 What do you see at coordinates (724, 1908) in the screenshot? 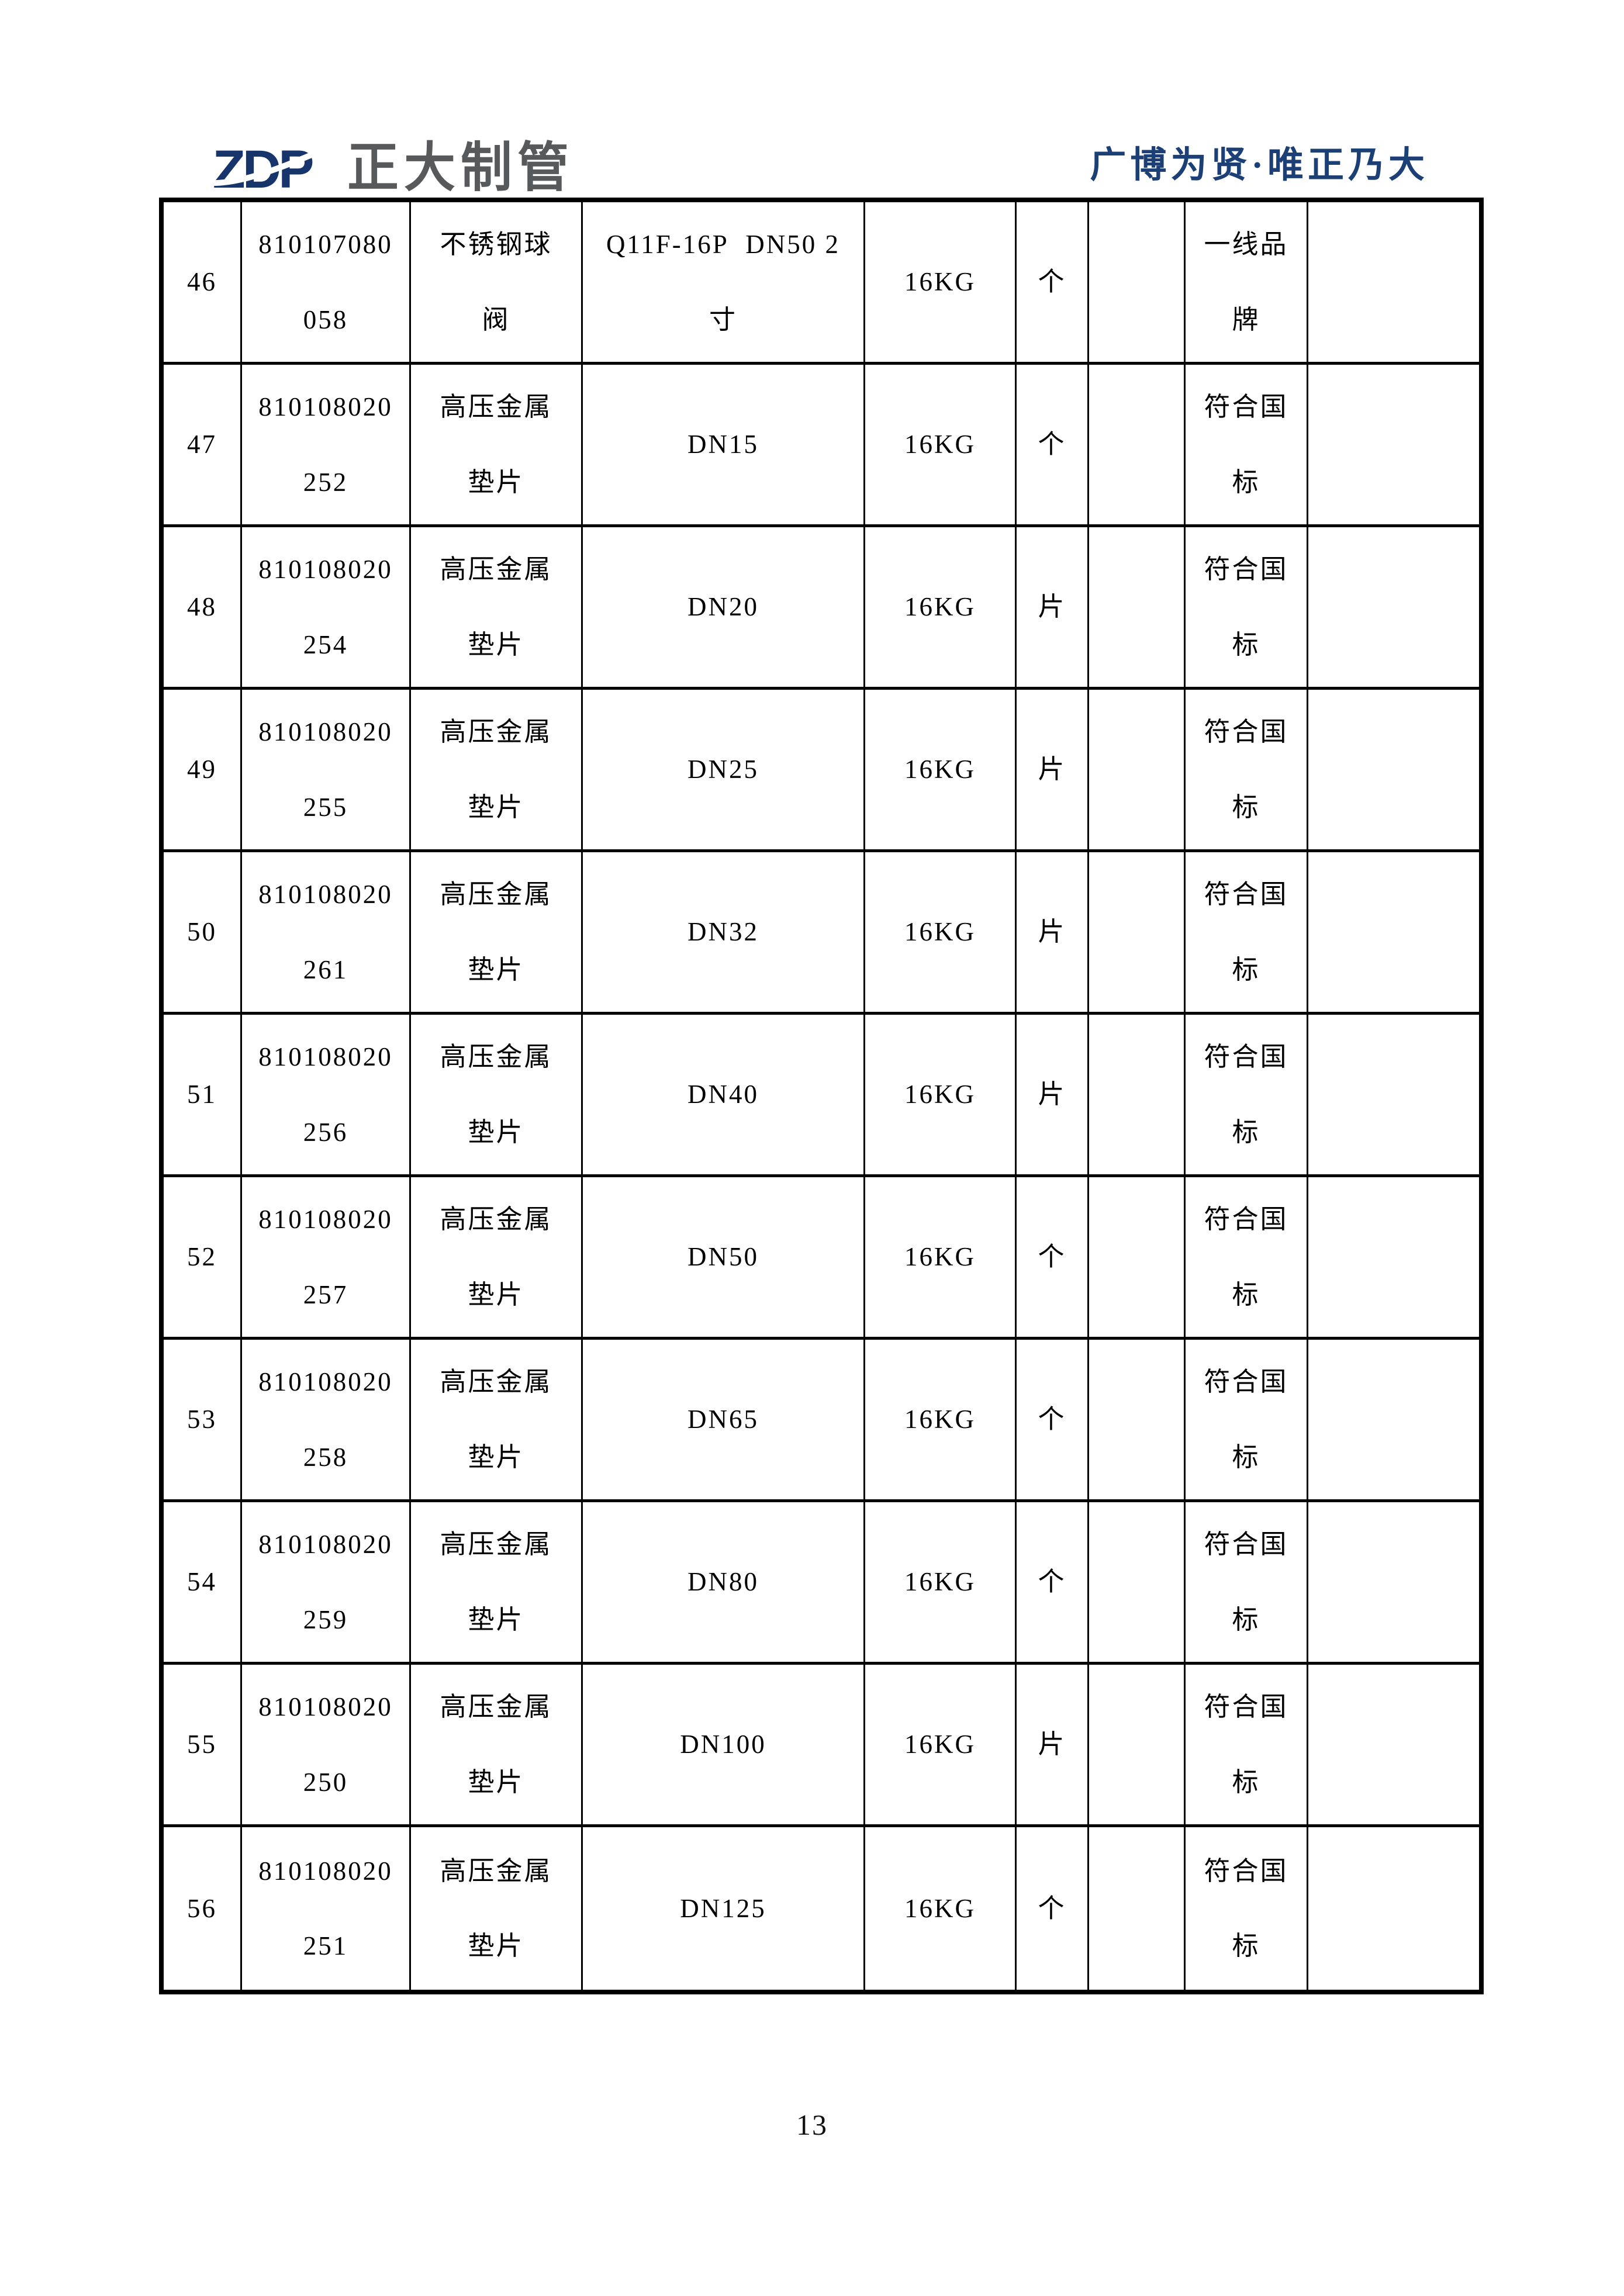
I see `cell-spec-model: DN125` at bounding box center [724, 1908].